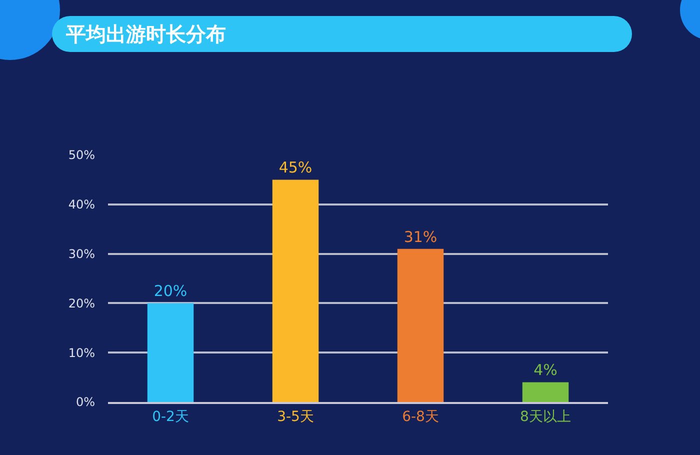 The height and width of the screenshot is (455, 700). What do you see at coordinates (421, 237) in the screenshot?
I see `data-label: 31%` at bounding box center [421, 237].